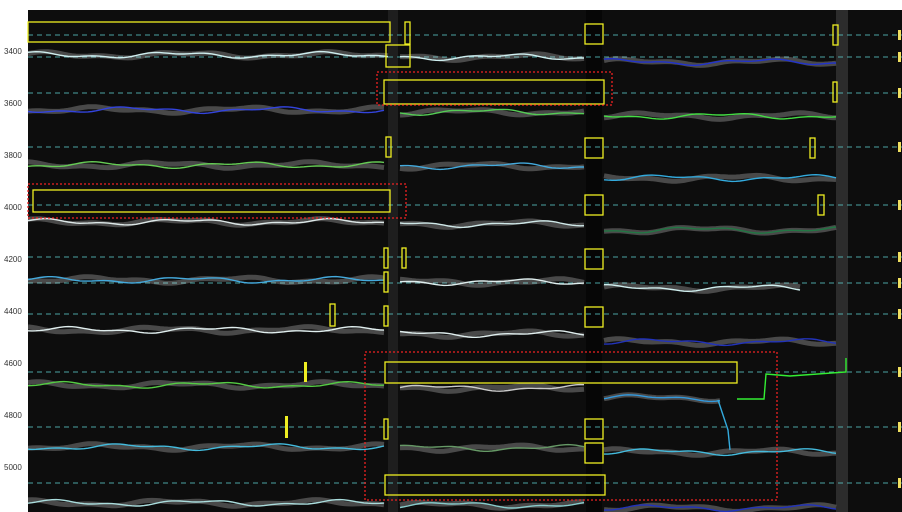  I want to click on y-axis: 3400 3600 3800 4000 4200 4400 4600 4800 5000, so click(13, 259).